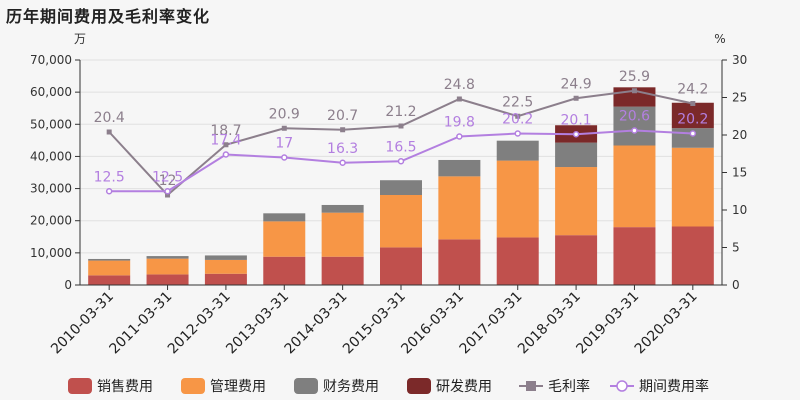 Image resolution: width=800 pixels, height=400 pixels. Describe the element at coordinates (238, 387) in the screenshot. I see `legend-label: 管理费用` at that location.